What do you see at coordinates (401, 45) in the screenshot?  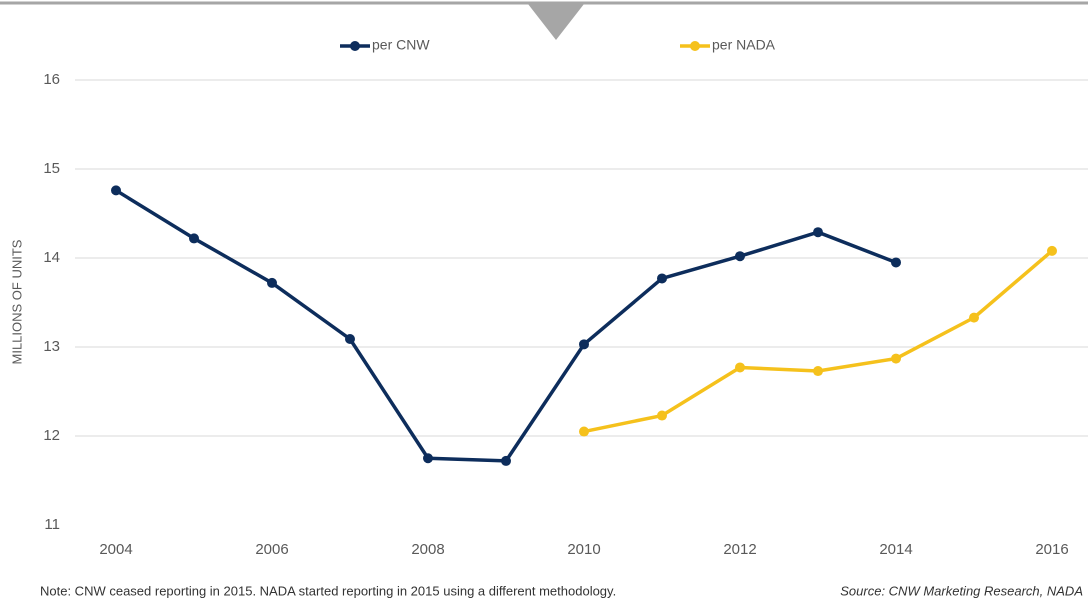 I see `legend-label: per CNW` at bounding box center [401, 45].